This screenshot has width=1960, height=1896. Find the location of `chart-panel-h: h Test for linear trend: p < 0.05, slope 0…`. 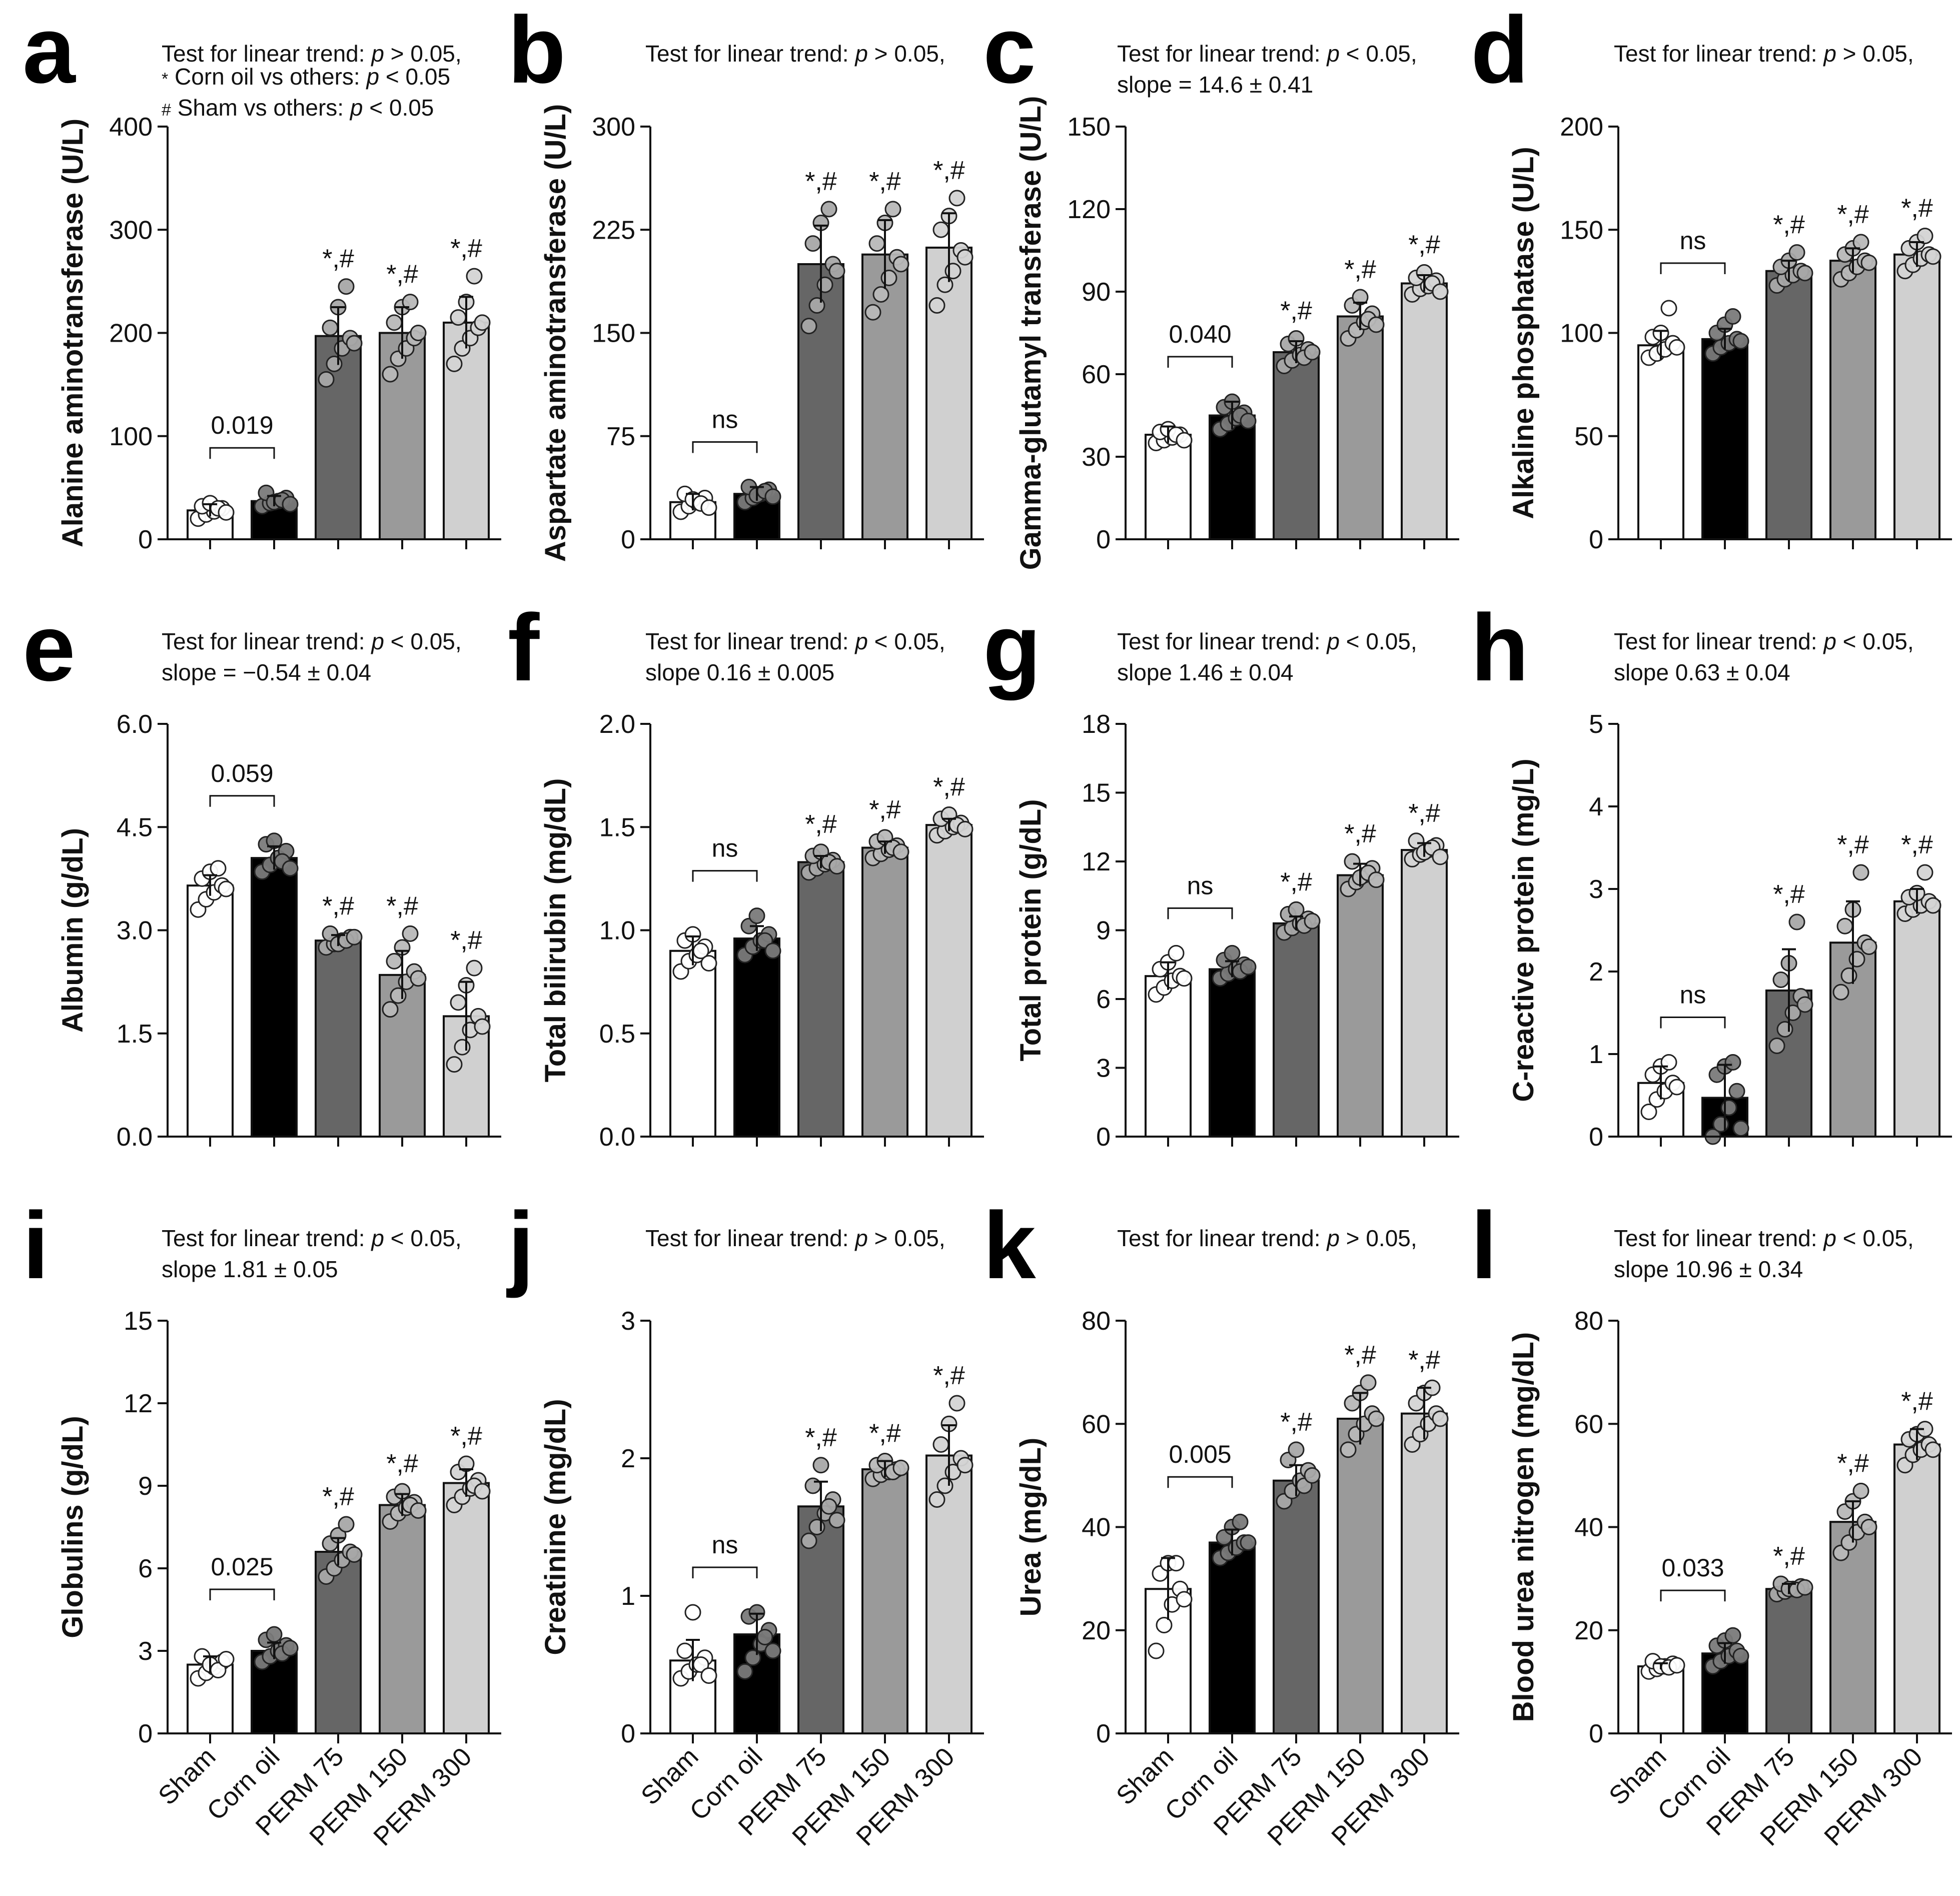

chart-panel-h: h Test for linear trend: p < 0.05, slope 0… is located at coordinates (1711, 874).